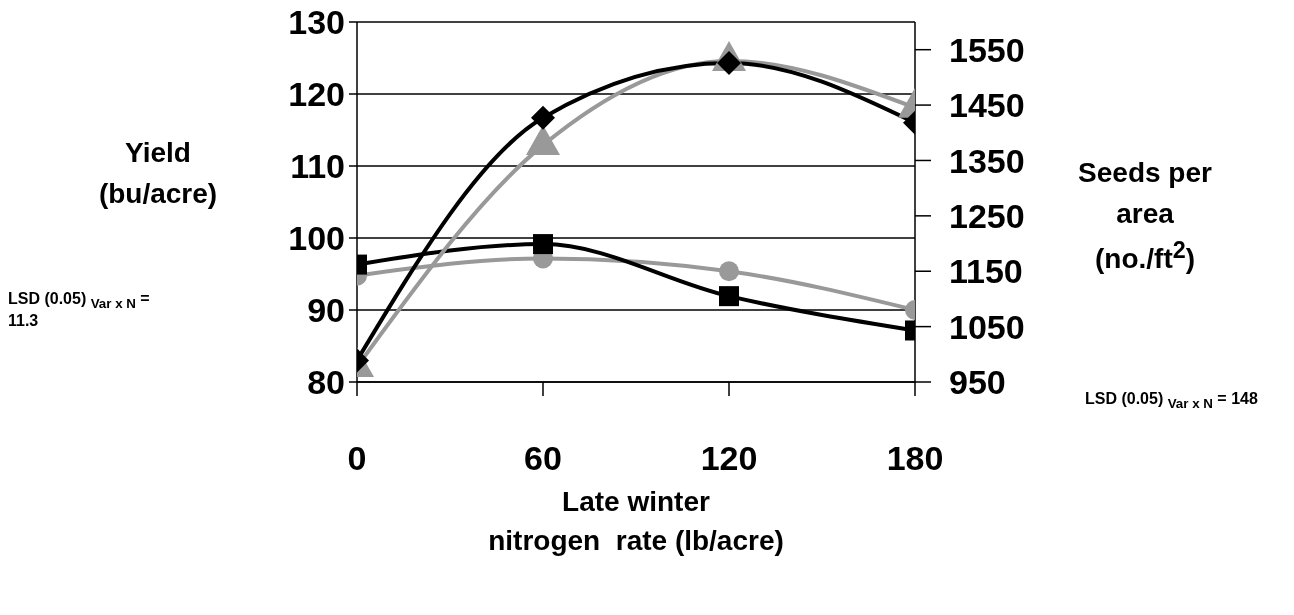  What do you see at coordinates (1145, 216) in the screenshot?
I see `y2-axis-title: Seeds per area (no./ft$^{2}$)` at bounding box center [1145, 216].